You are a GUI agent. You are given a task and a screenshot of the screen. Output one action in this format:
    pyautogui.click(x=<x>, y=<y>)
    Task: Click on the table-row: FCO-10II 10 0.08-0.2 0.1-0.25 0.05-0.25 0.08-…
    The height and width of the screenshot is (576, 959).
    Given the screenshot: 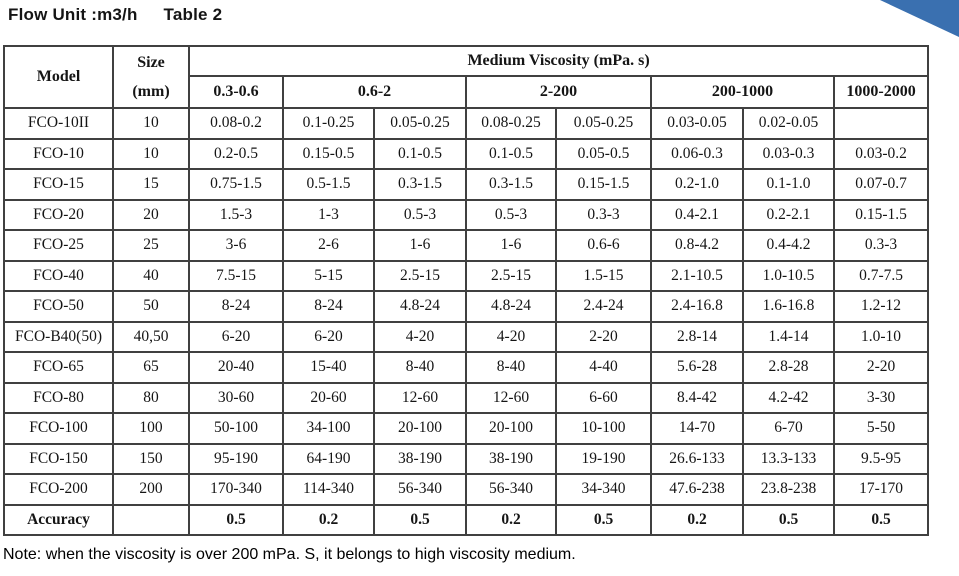 What is the action you would take?
    pyautogui.click(x=466, y=123)
    